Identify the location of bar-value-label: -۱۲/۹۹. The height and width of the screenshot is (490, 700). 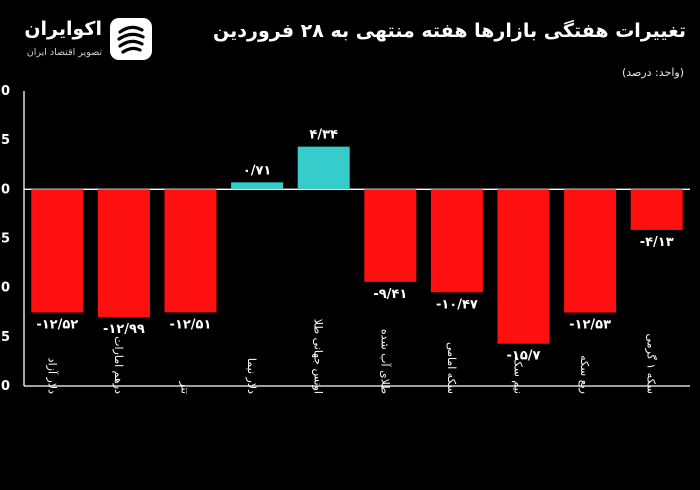
(124, 329).